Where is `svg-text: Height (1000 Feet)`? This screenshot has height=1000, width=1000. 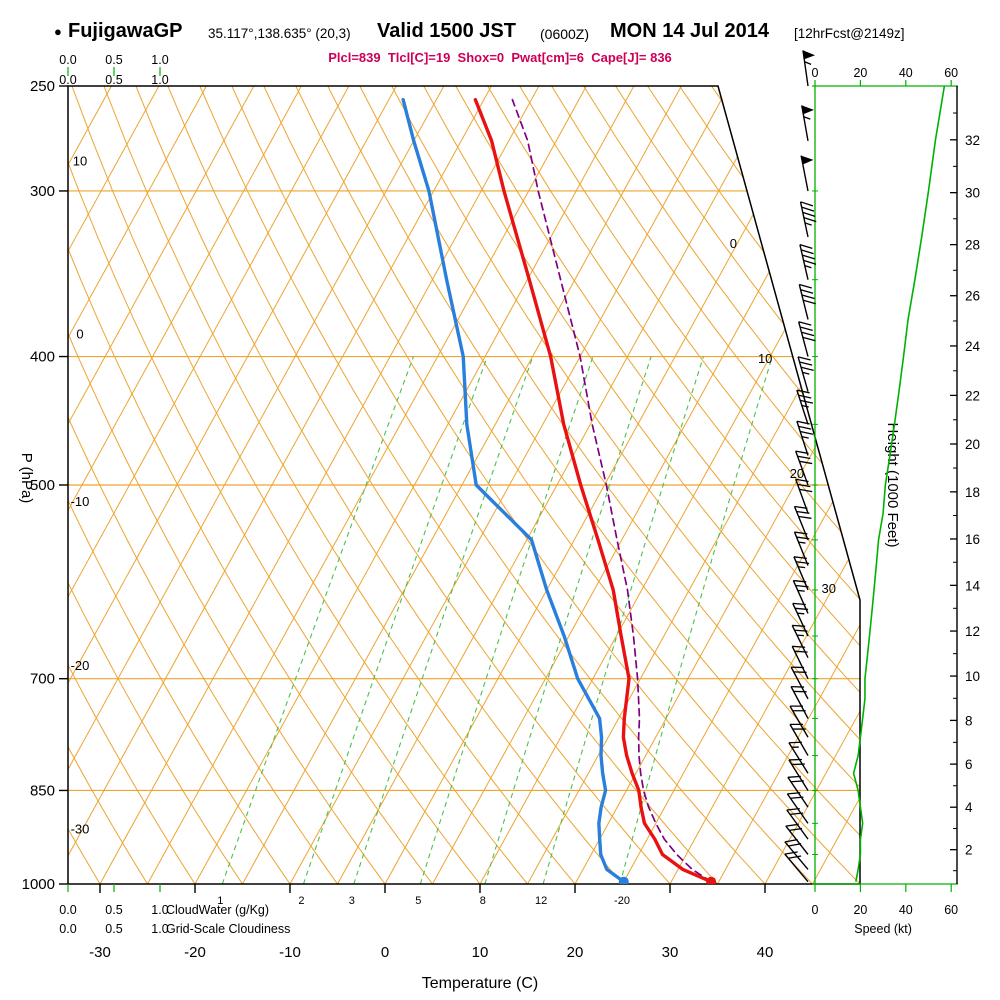
svg-text: Height (1000 Feet) is located at coordinates (892, 484).